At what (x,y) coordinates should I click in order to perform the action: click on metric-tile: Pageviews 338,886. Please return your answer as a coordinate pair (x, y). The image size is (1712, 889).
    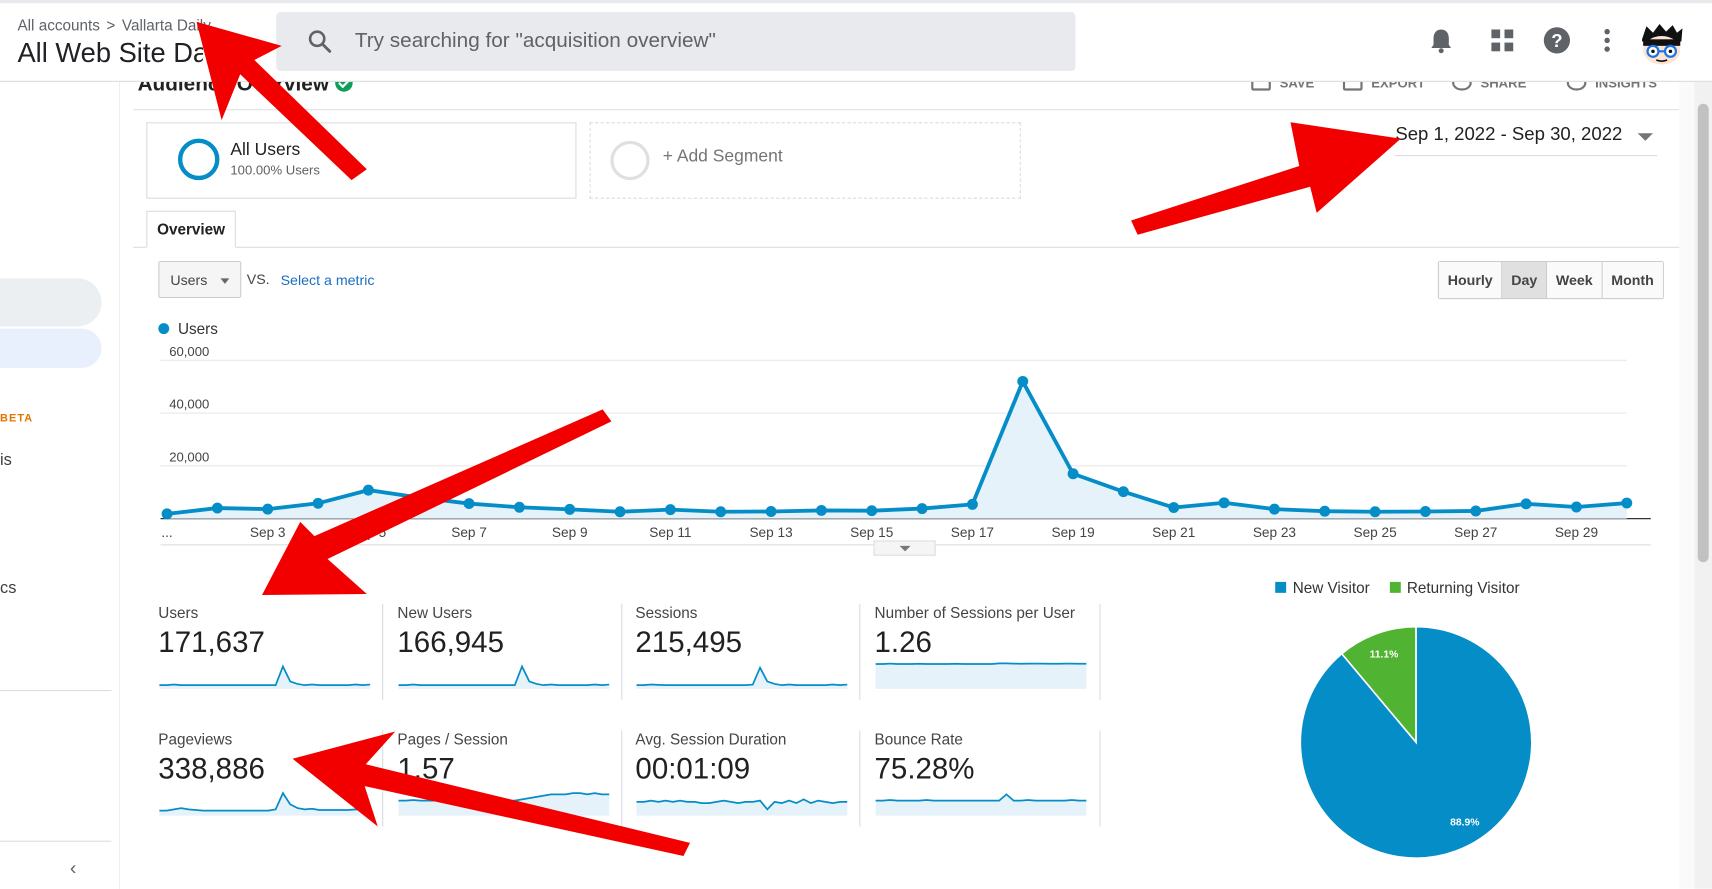
    Looking at the image, I should click on (272, 790).